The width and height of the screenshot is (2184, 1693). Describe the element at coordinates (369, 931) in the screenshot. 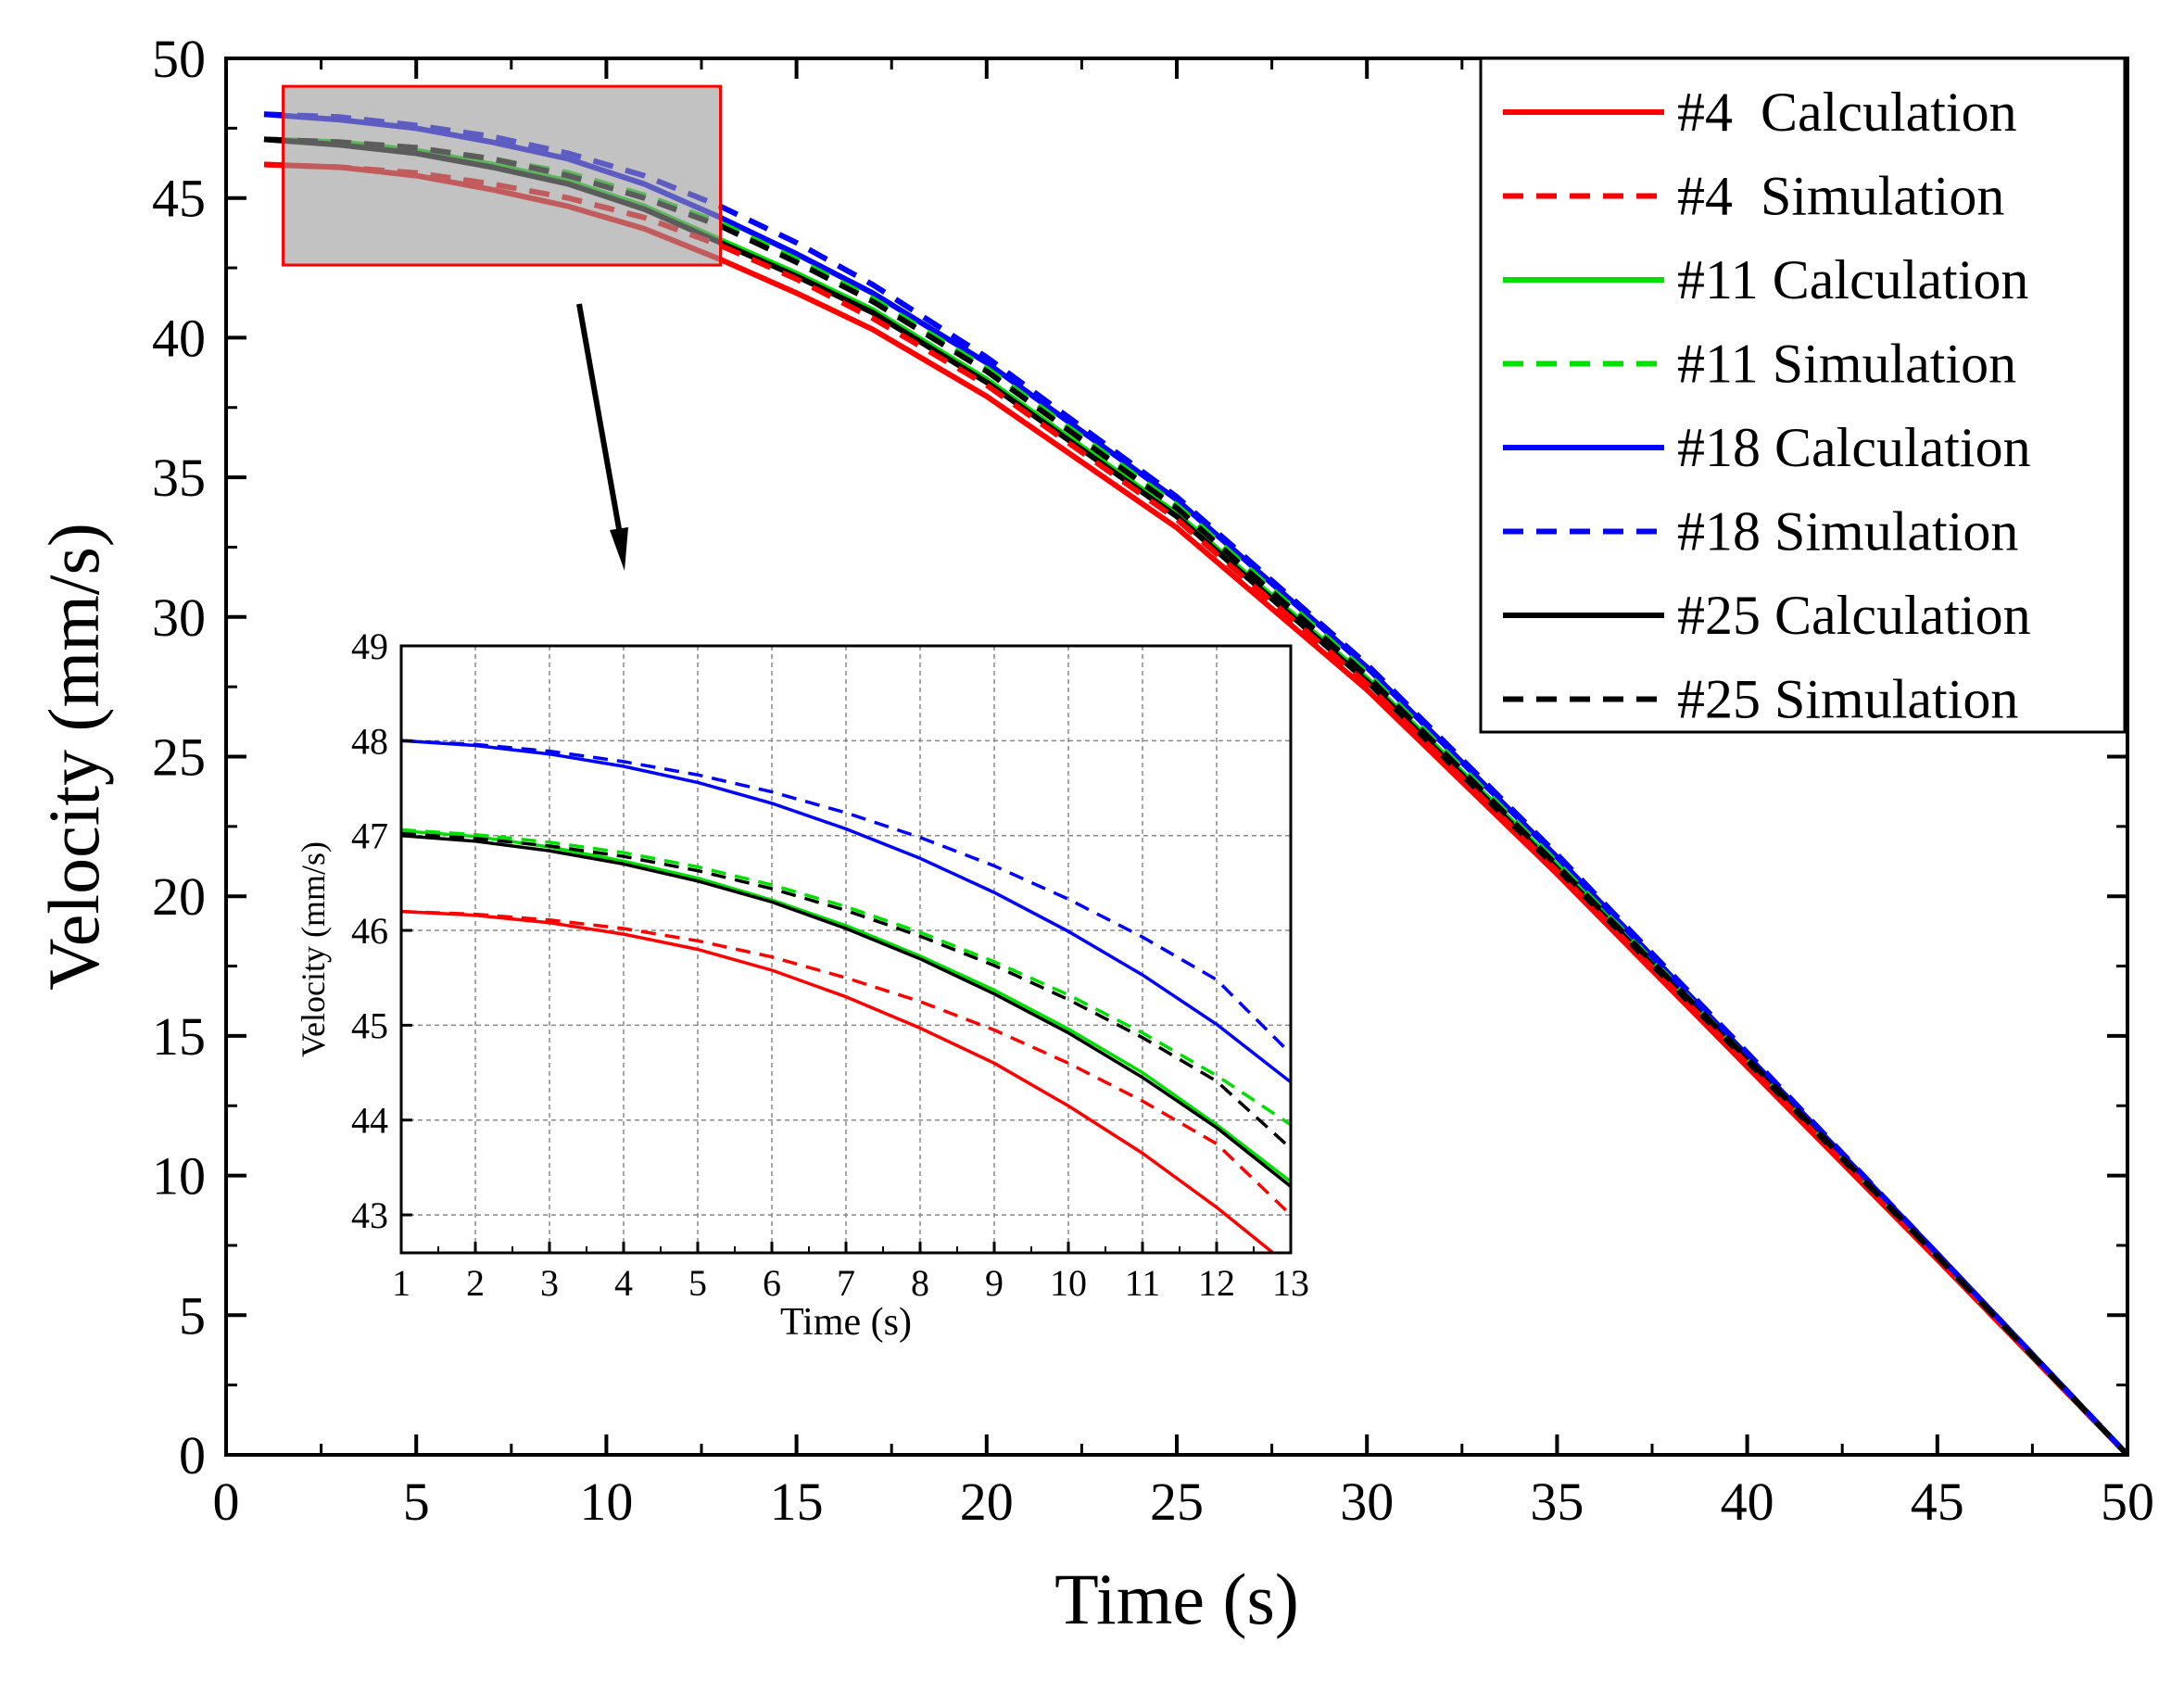

I see `inset-y-tick-label: 46` at that location.